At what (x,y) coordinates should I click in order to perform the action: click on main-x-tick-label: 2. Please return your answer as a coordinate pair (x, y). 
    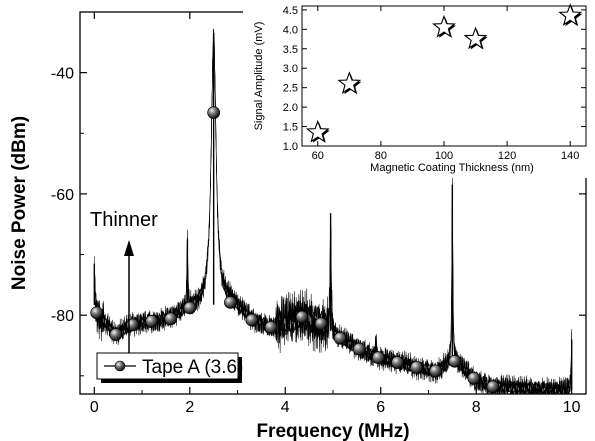
    Looking at the image, I should click on (189, 407).